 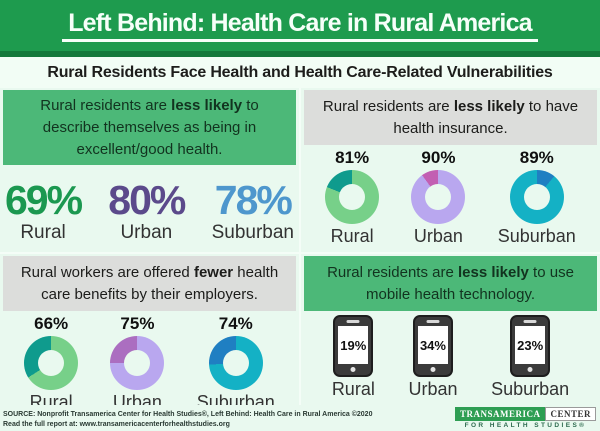 I want to click on benefits-rural-label: Rural, so click(x=51, y=398).